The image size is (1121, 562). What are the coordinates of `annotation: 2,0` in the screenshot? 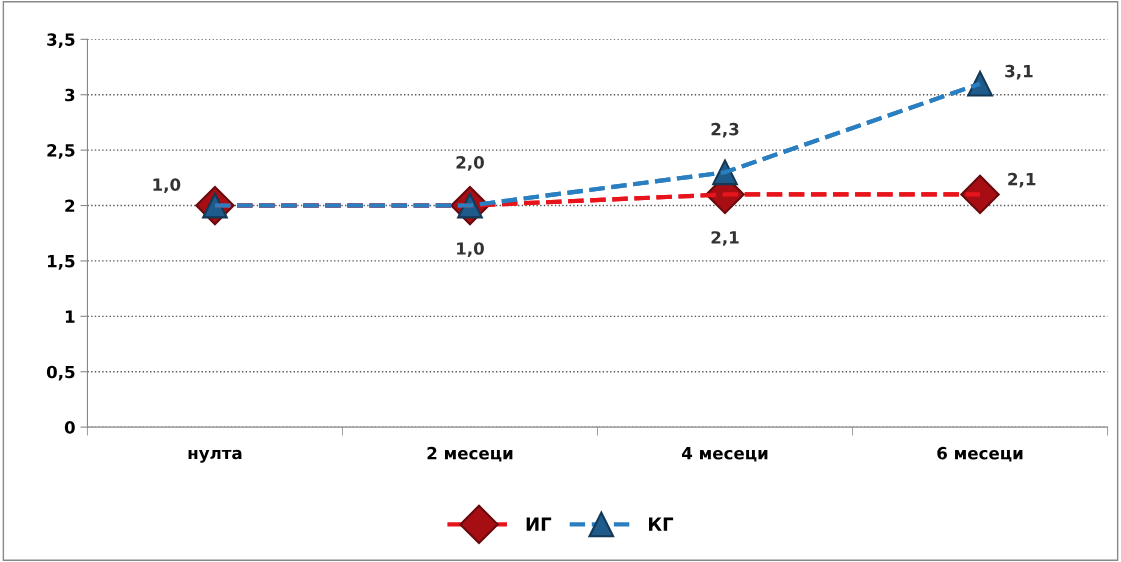 It's located at (470, 163).